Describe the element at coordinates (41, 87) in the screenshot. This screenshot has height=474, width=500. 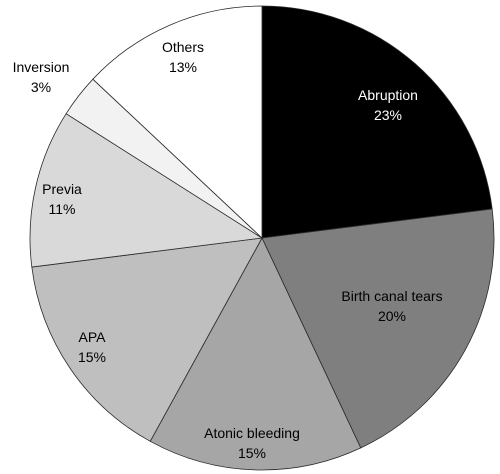
I see `slice-value-inversion: 3%` at that location.